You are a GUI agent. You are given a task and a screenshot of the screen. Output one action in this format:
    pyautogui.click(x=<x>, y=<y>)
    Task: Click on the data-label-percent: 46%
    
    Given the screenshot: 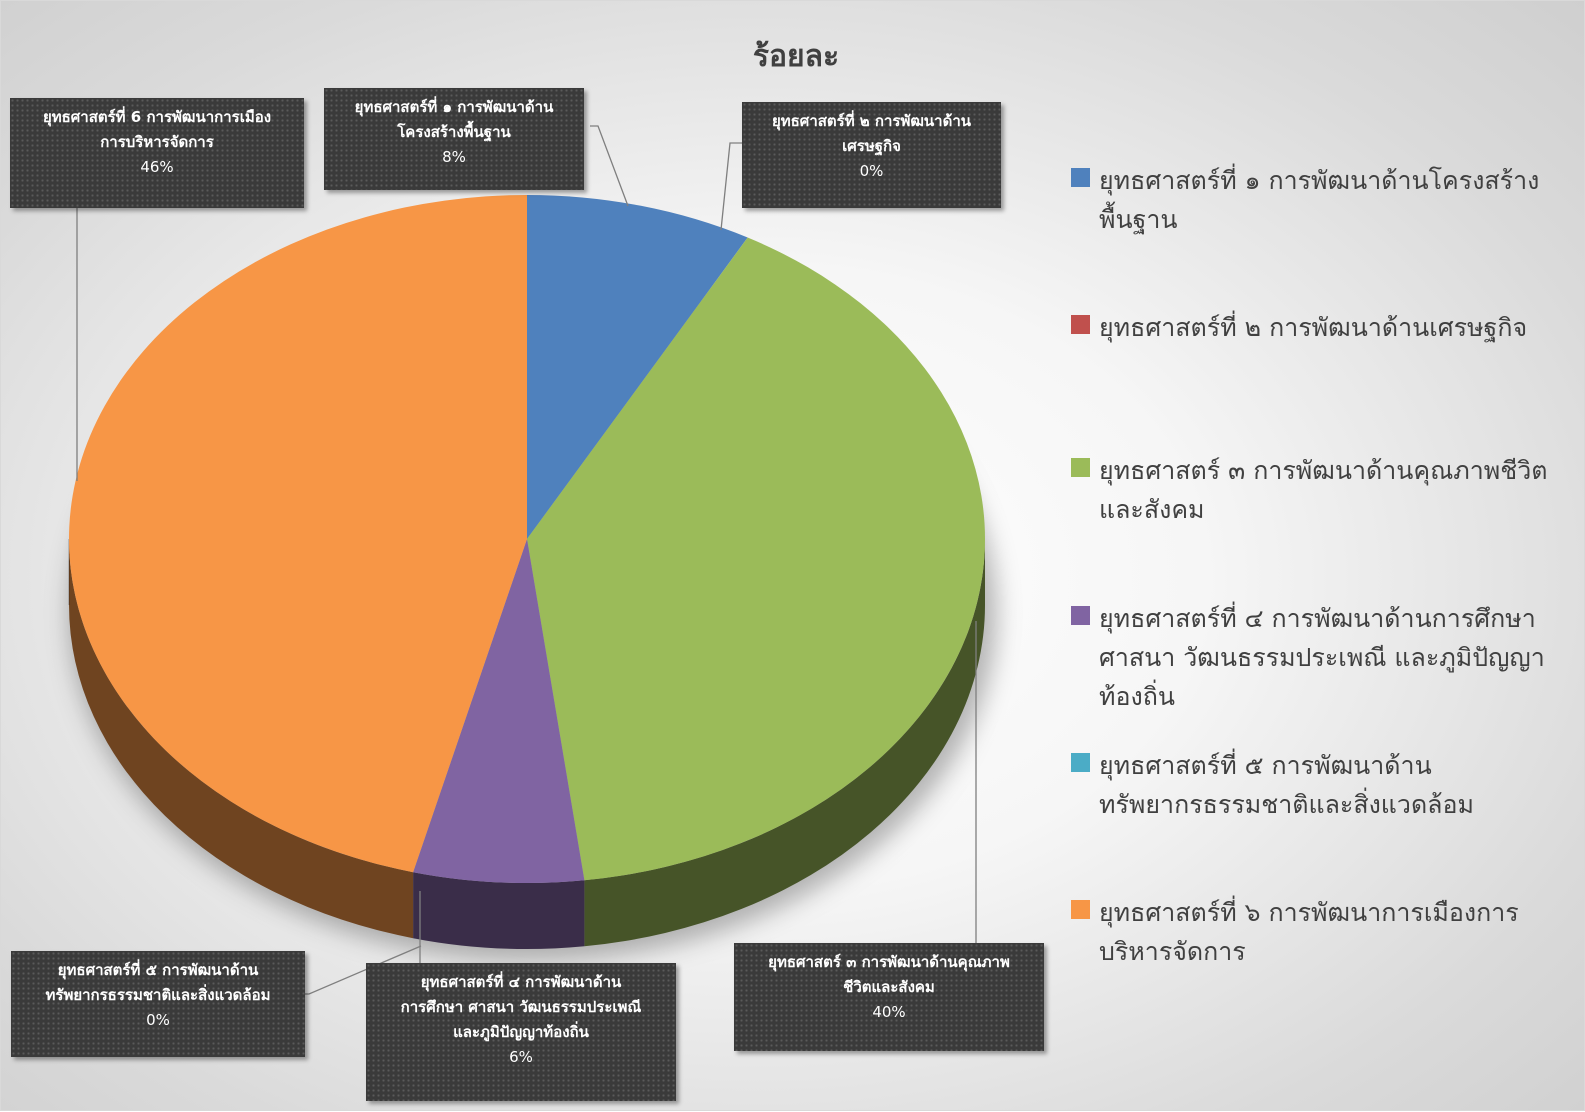 What is the action you would take?
    pyautogui.click(x=157, y=167)
    